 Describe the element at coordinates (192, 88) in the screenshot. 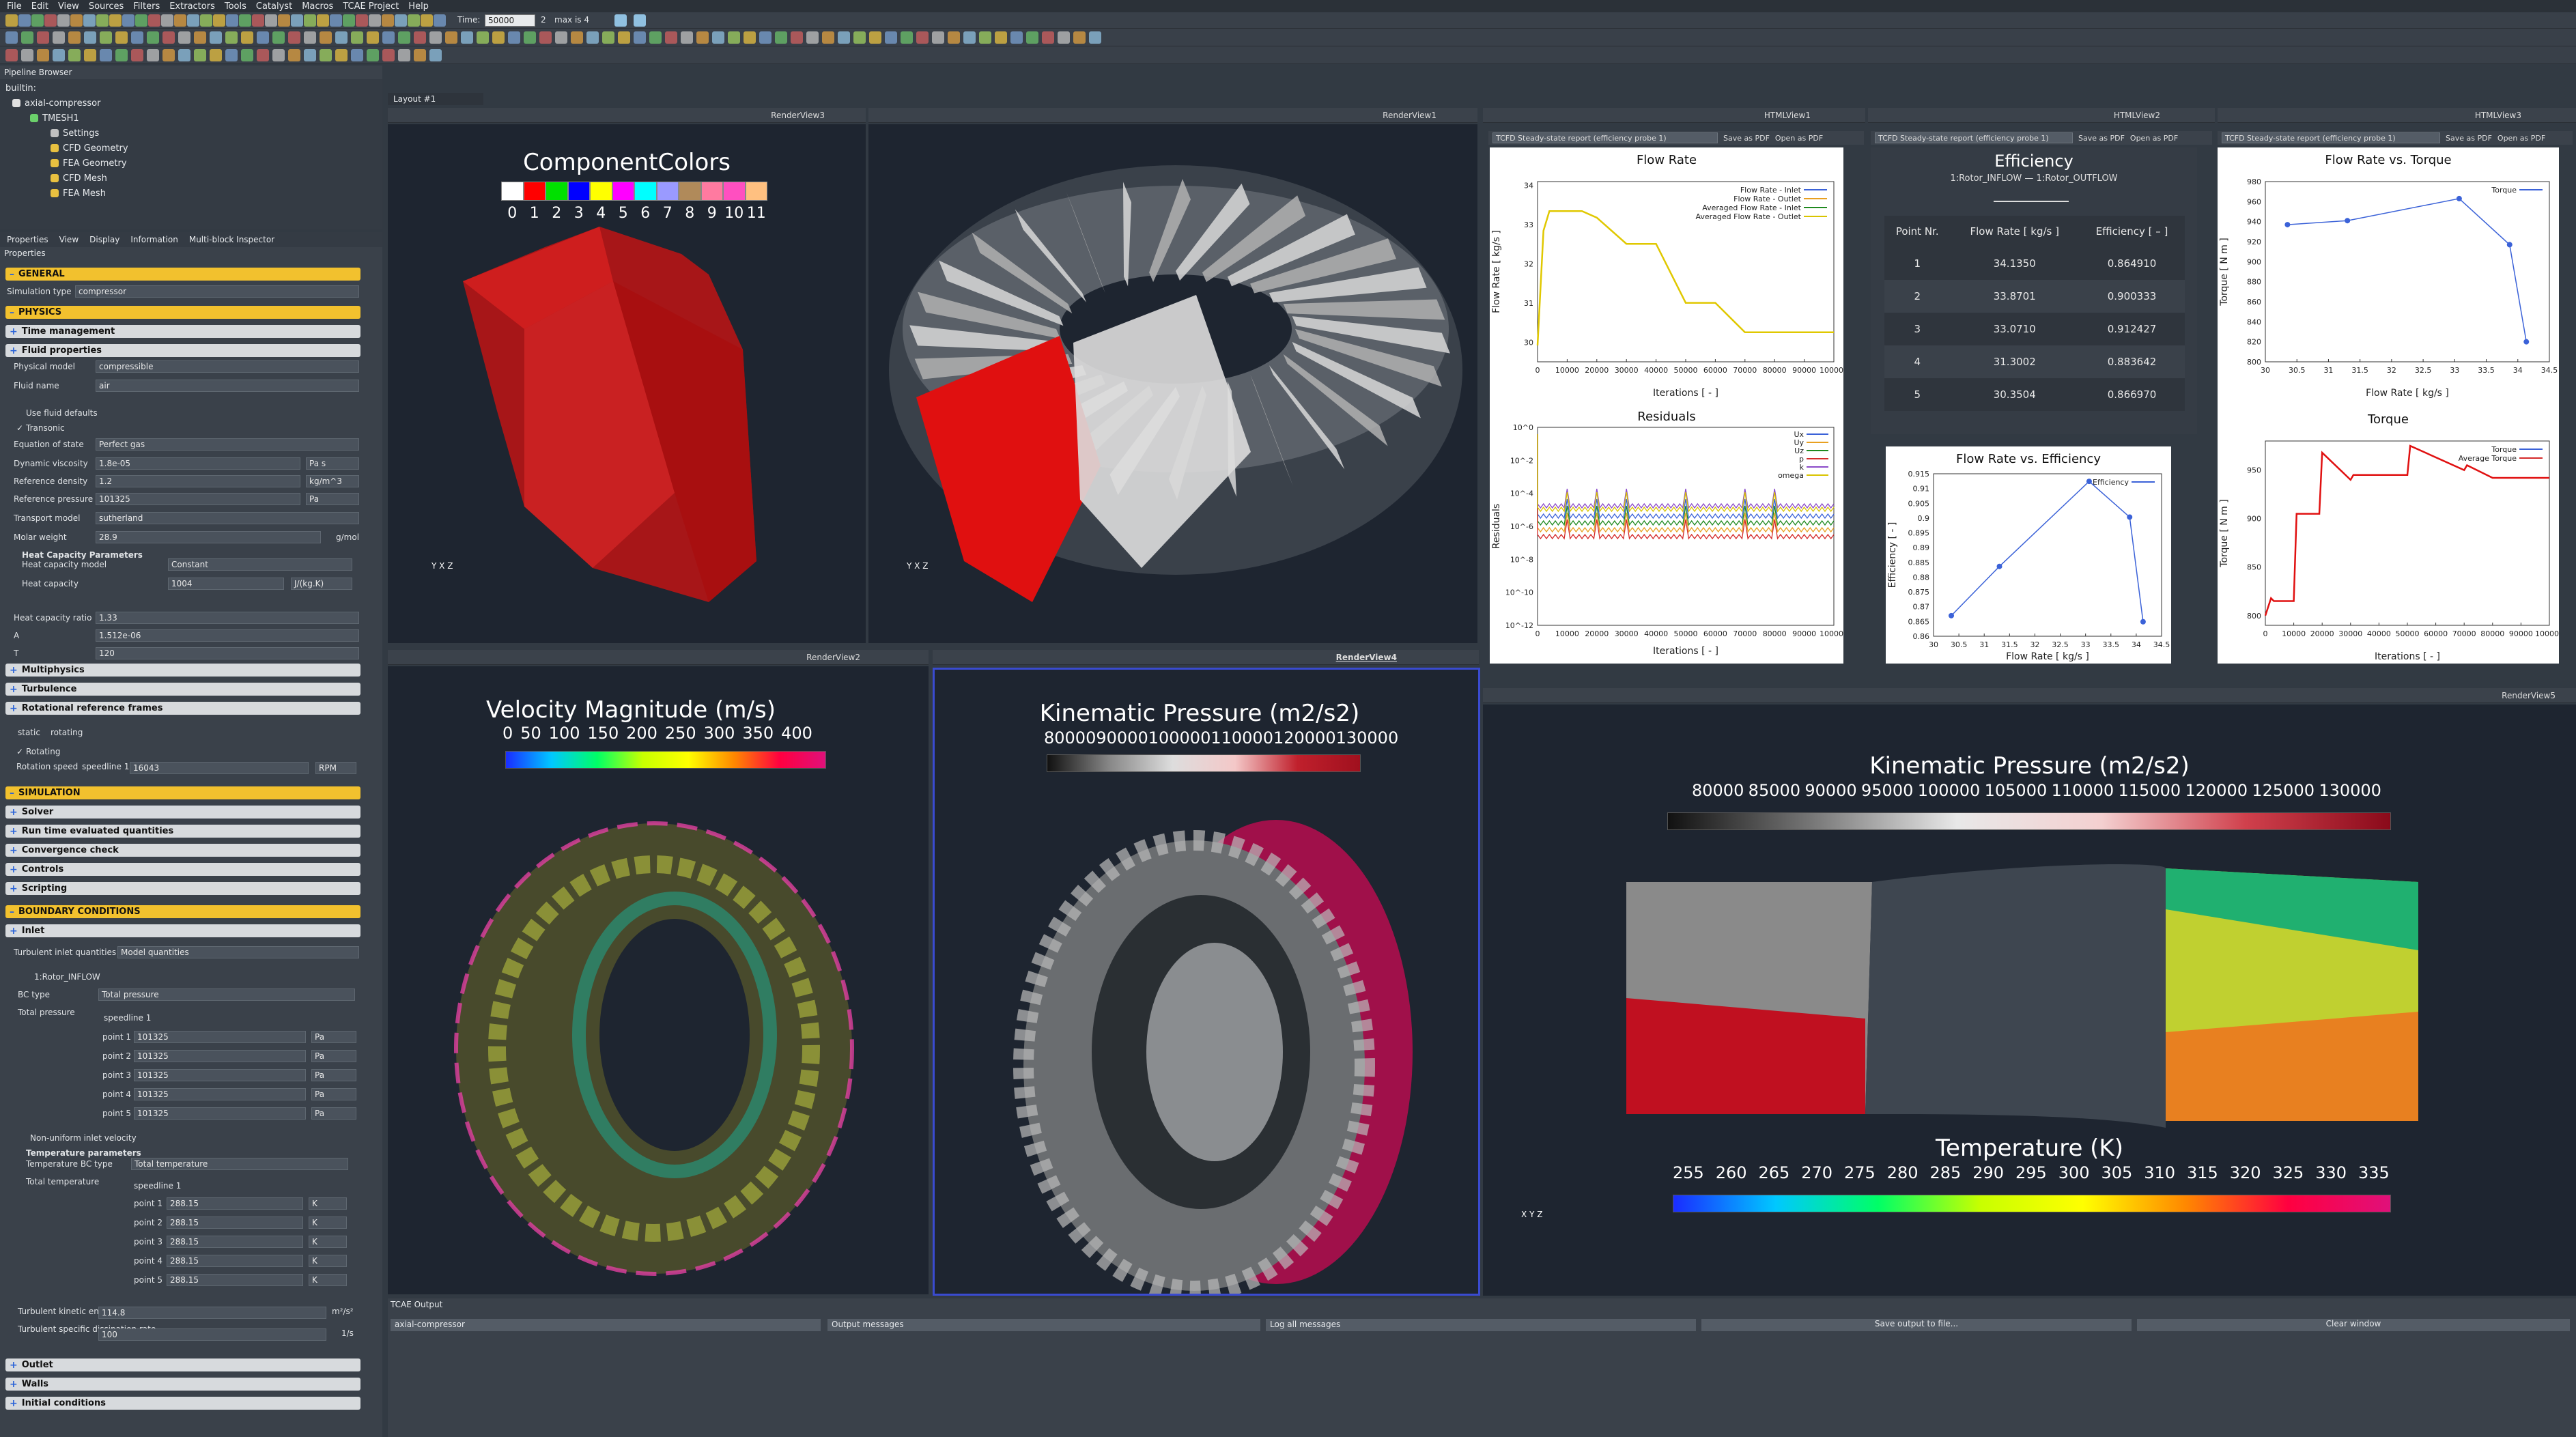

I see `pipeline-item: builtin:` at that location.